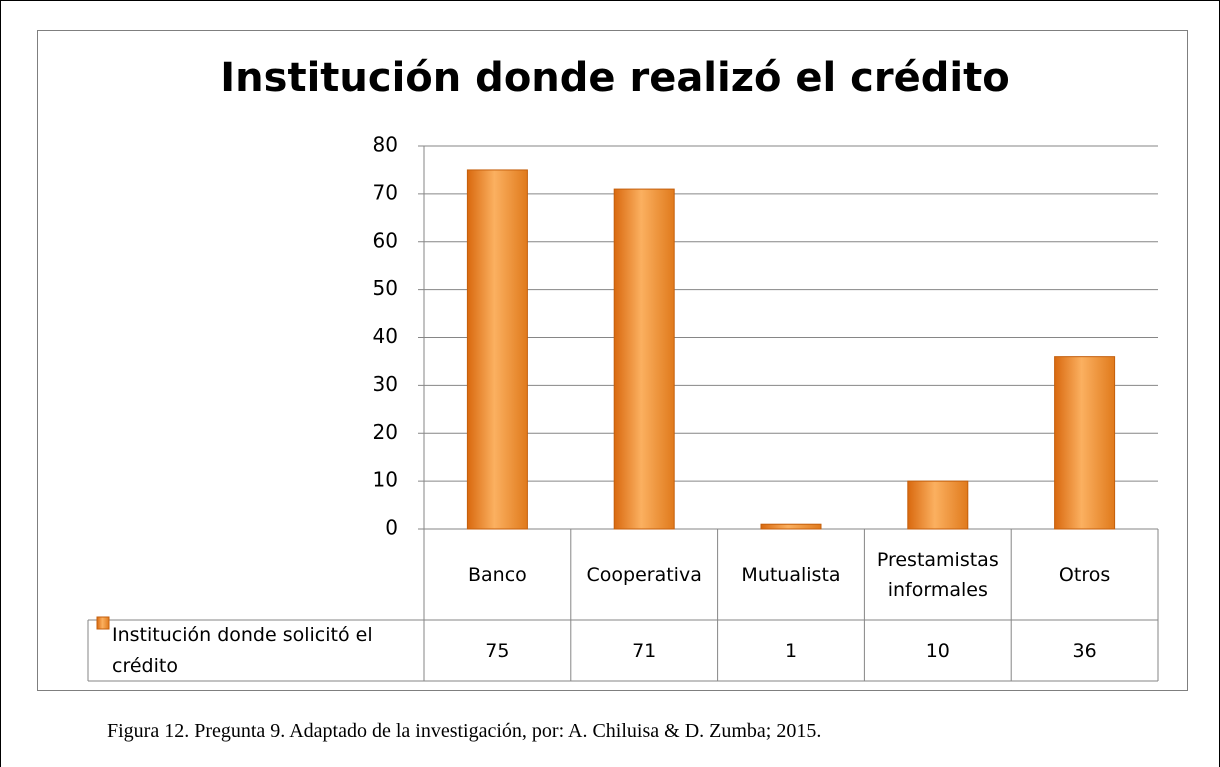 This screenshot has width=1220, height=767. Describe the element at coordinates (103, 623) in the screenshot. I see `legend-swatch` at that location.